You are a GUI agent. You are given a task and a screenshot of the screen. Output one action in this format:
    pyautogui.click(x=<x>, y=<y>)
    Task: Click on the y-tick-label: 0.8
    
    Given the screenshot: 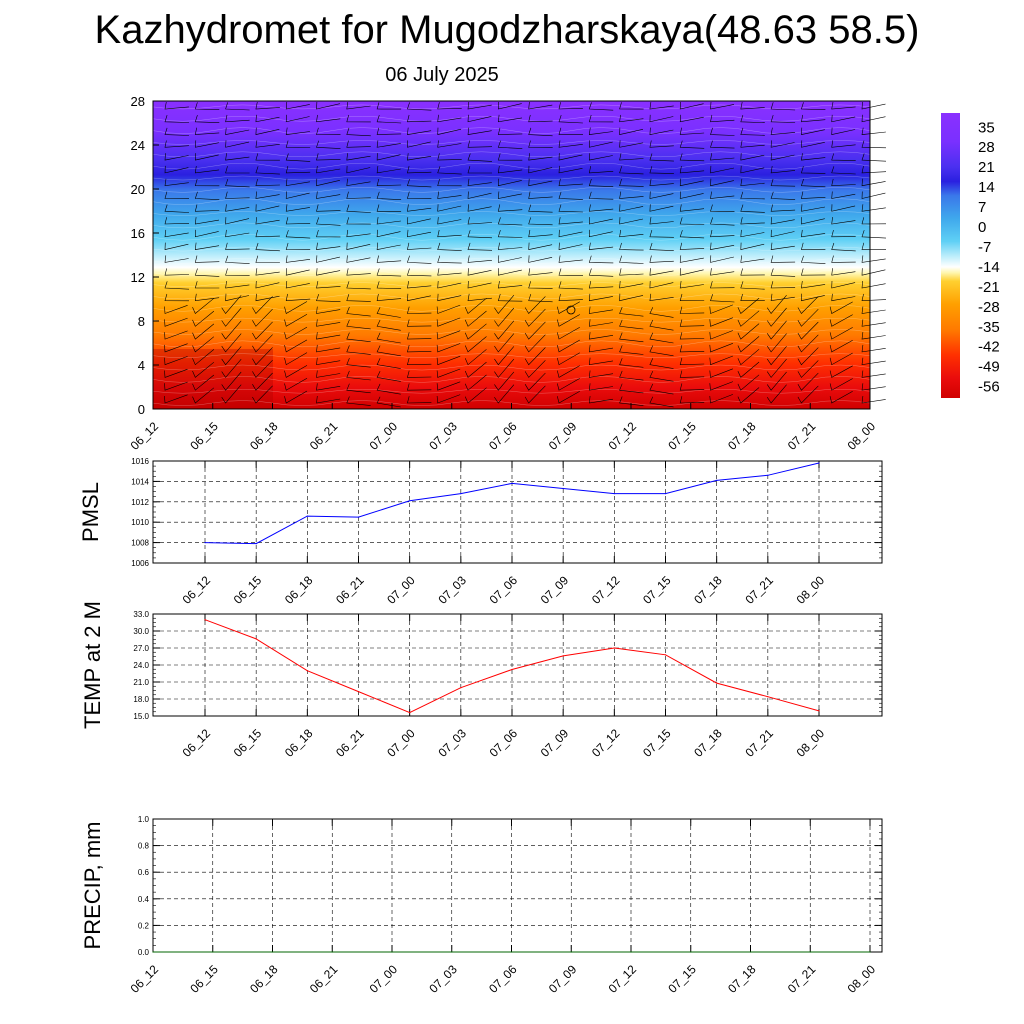 What is the action you would take?
    pyautogui.click(x=144, y=846)
    